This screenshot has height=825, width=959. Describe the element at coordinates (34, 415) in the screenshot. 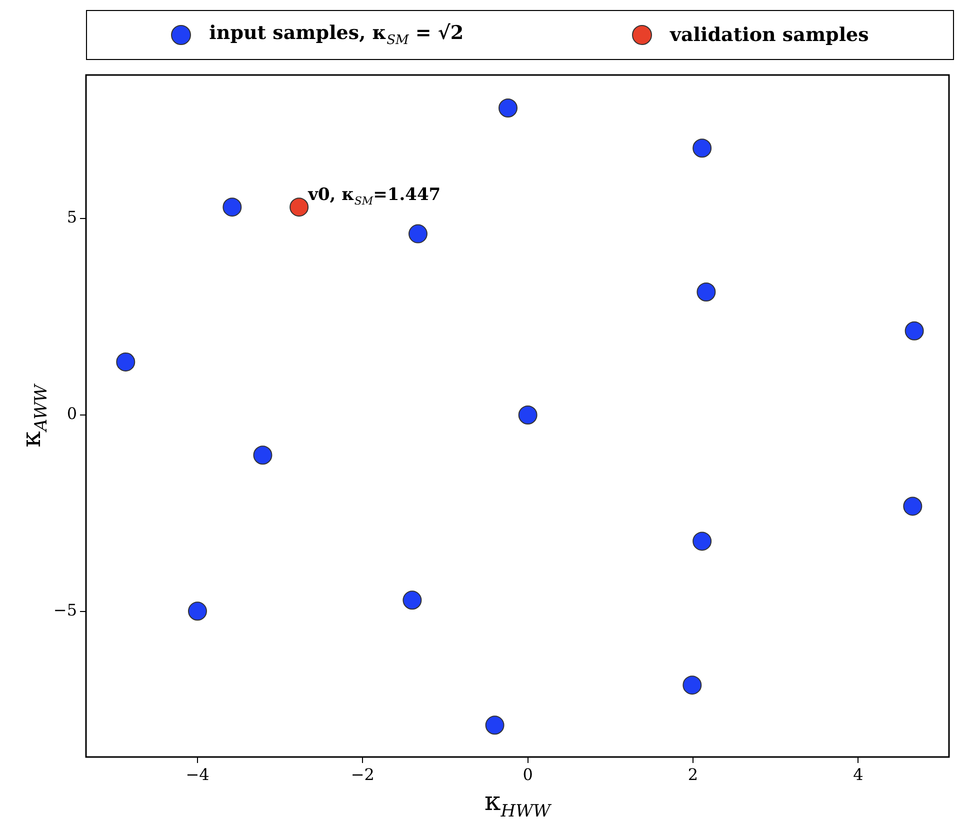

I see `y-axis-title: κAWW` at that location.